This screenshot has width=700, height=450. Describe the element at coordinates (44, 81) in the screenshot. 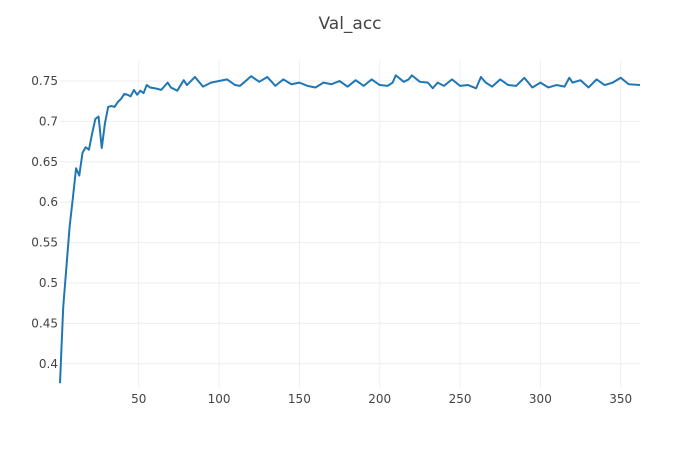

I see `y-tick-label: 0.75` at that location.